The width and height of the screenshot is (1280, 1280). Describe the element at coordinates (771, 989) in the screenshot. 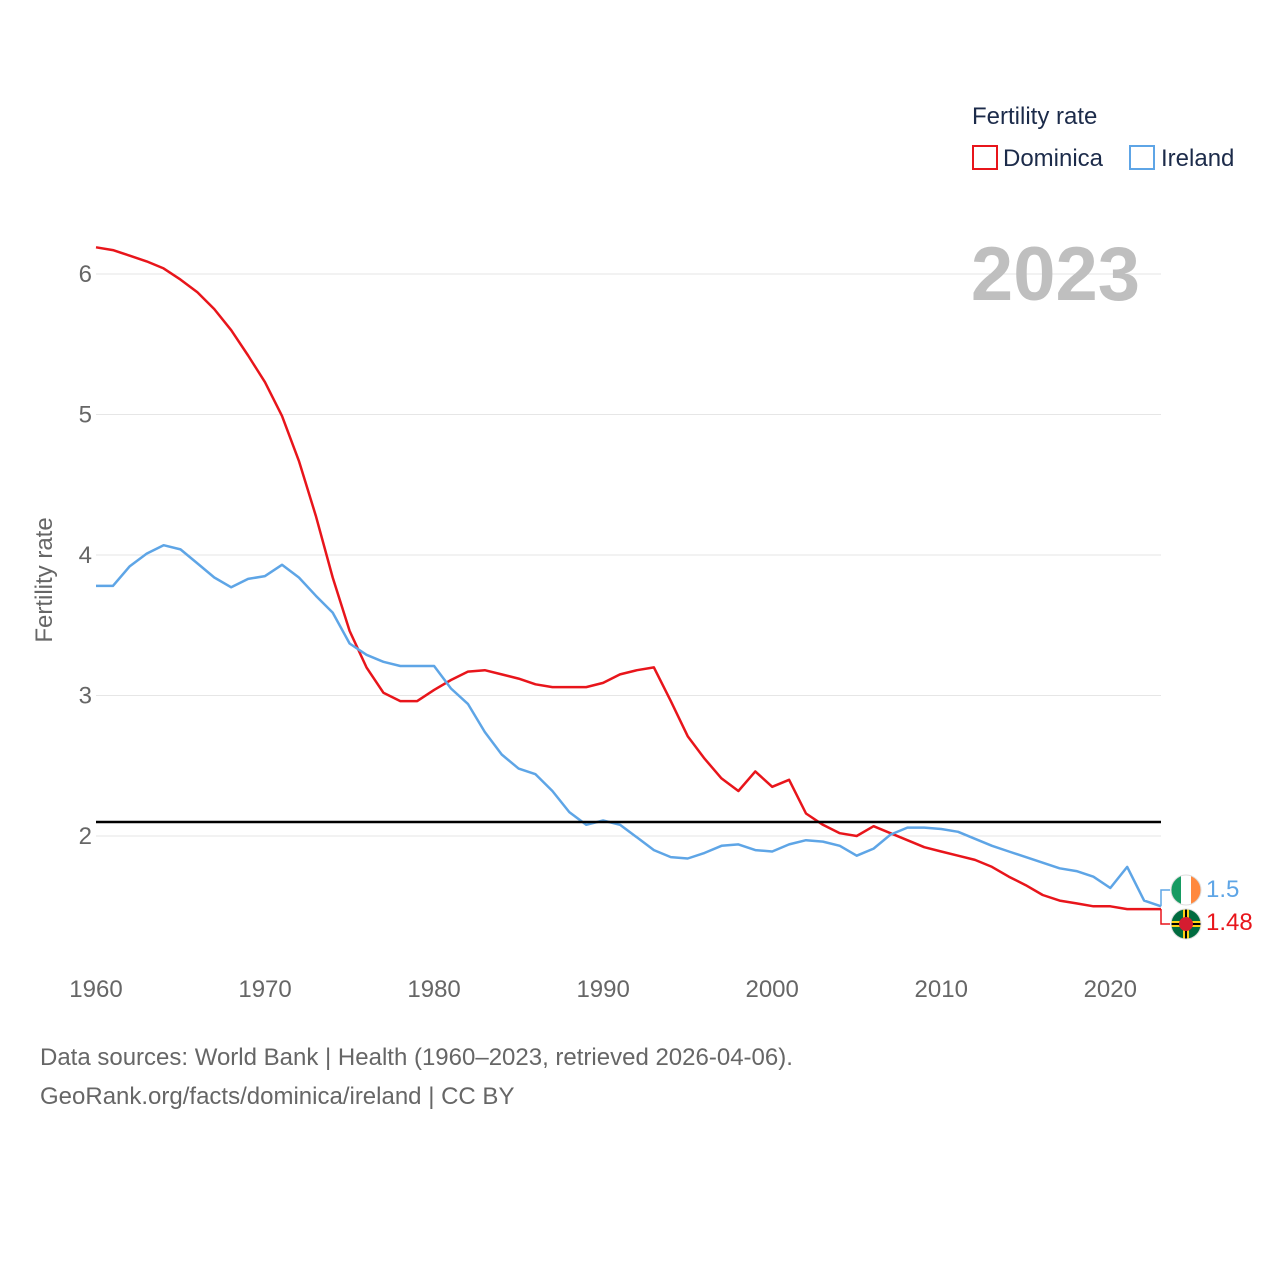

I see `x-tick-label: 2000` at that location.